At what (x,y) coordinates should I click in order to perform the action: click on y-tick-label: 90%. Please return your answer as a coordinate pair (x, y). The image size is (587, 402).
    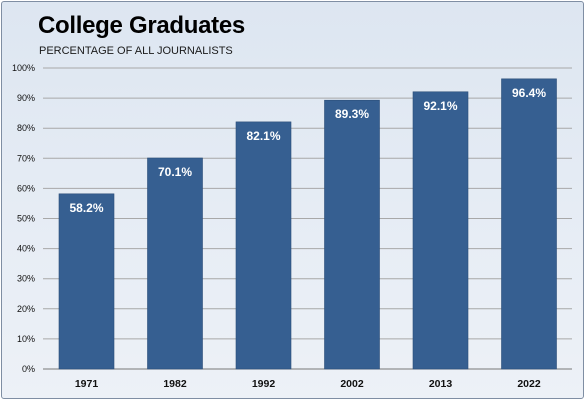
    Looking at the image, I should click on (26, 98).